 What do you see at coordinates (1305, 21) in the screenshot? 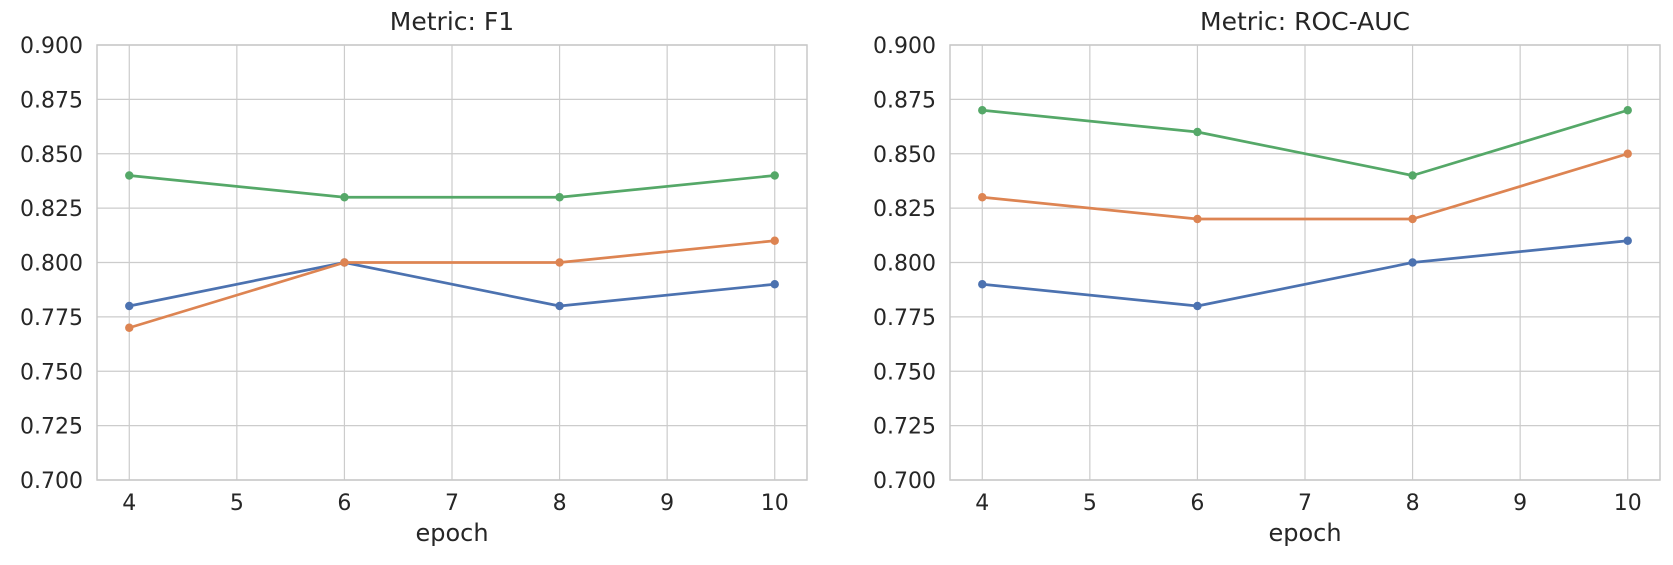
I see `chart-title: Metric: ROC-AUC` at bounding box center [1305, 21].